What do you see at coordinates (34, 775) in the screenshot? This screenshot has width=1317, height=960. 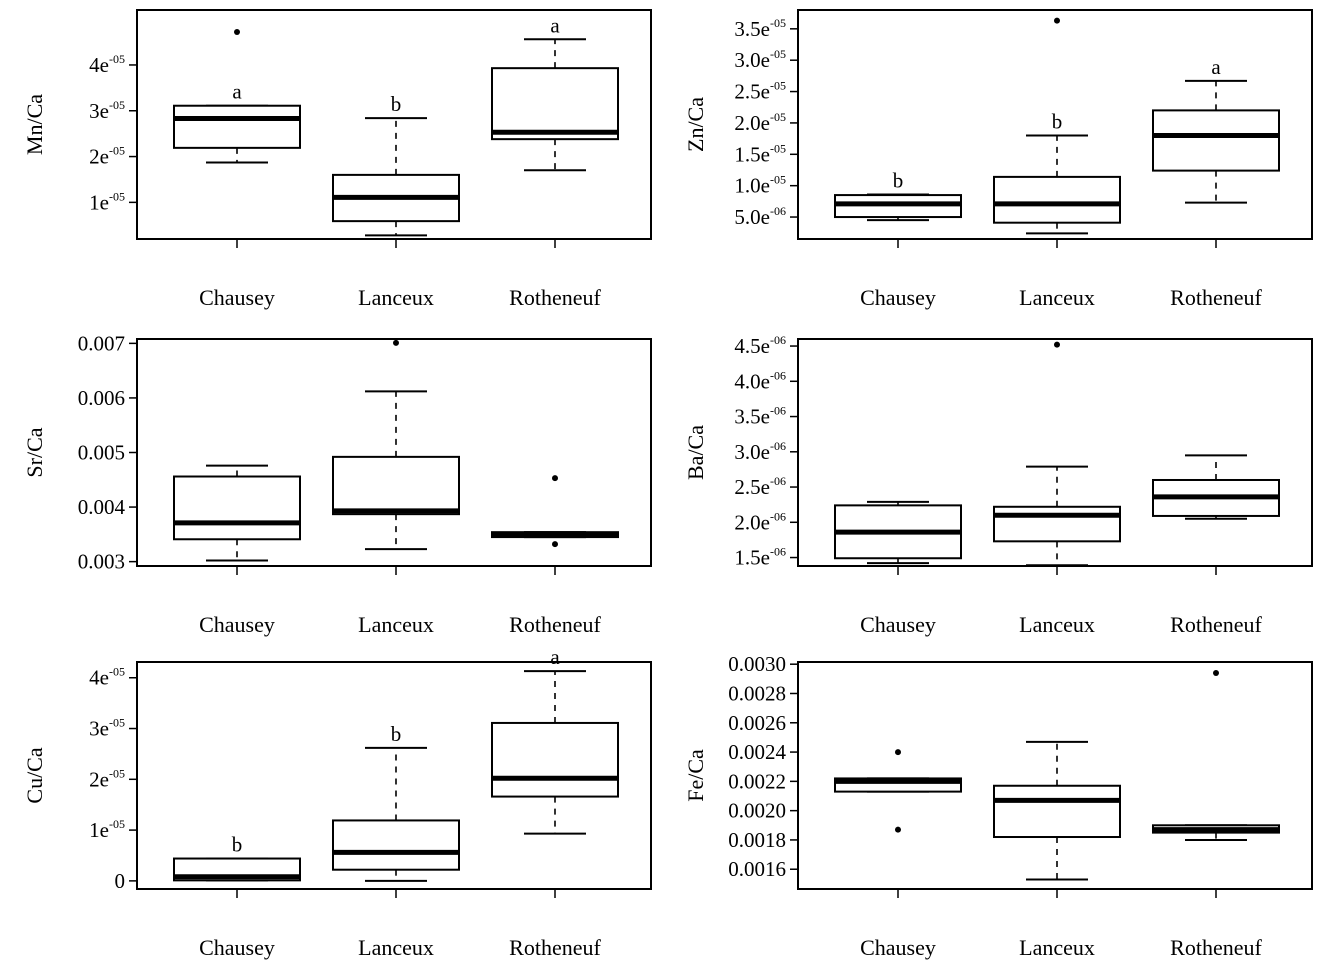 I see `y-axis-label: Cu/Ca` at bounding box center [34, 775].